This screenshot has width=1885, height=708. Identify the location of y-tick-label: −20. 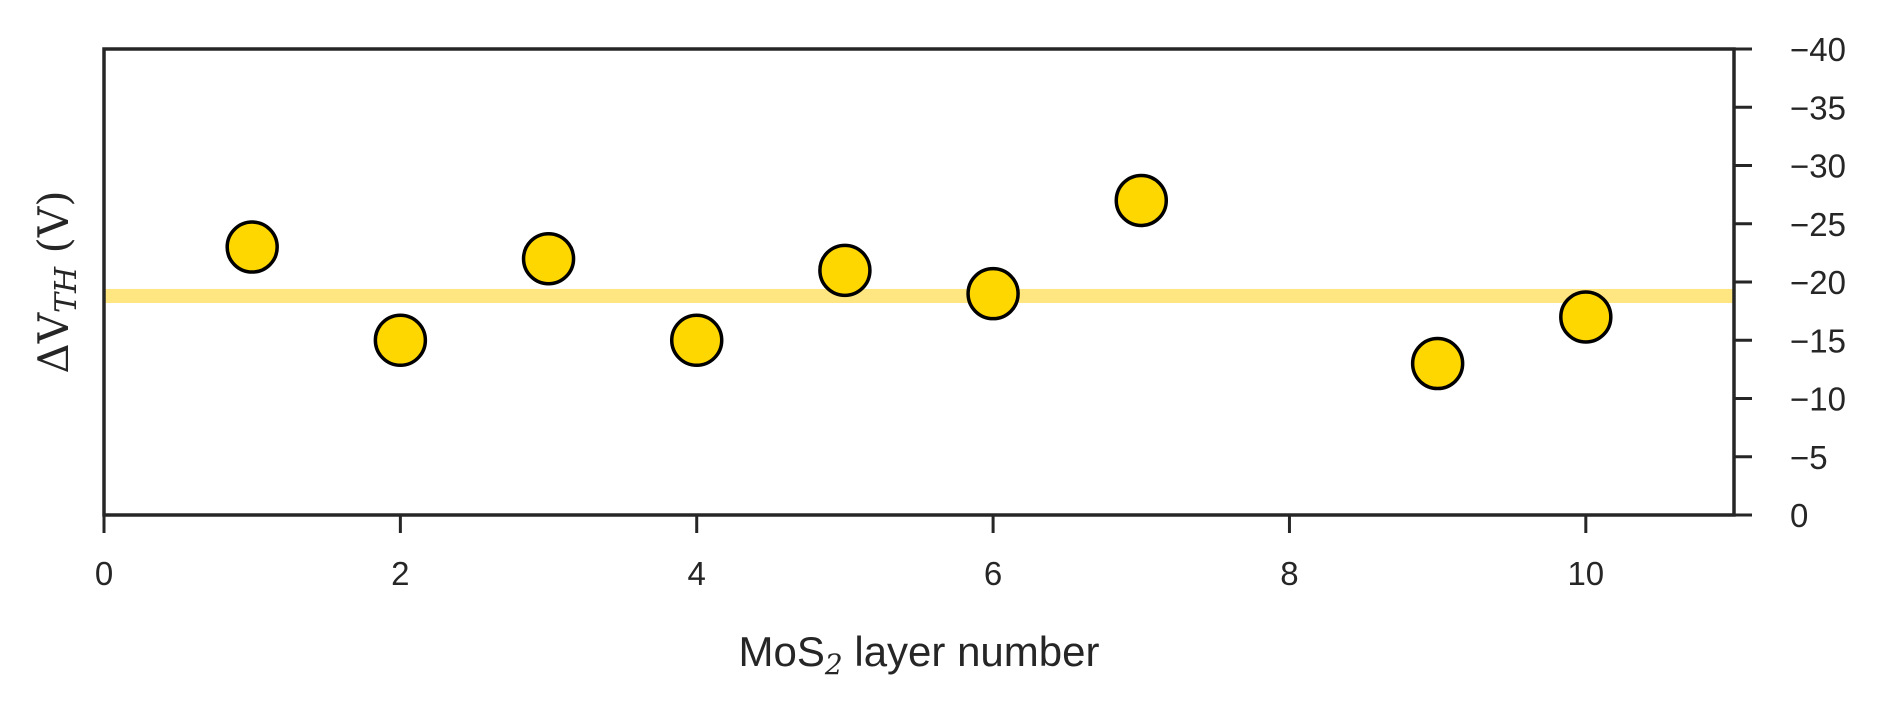
(1818, 282).